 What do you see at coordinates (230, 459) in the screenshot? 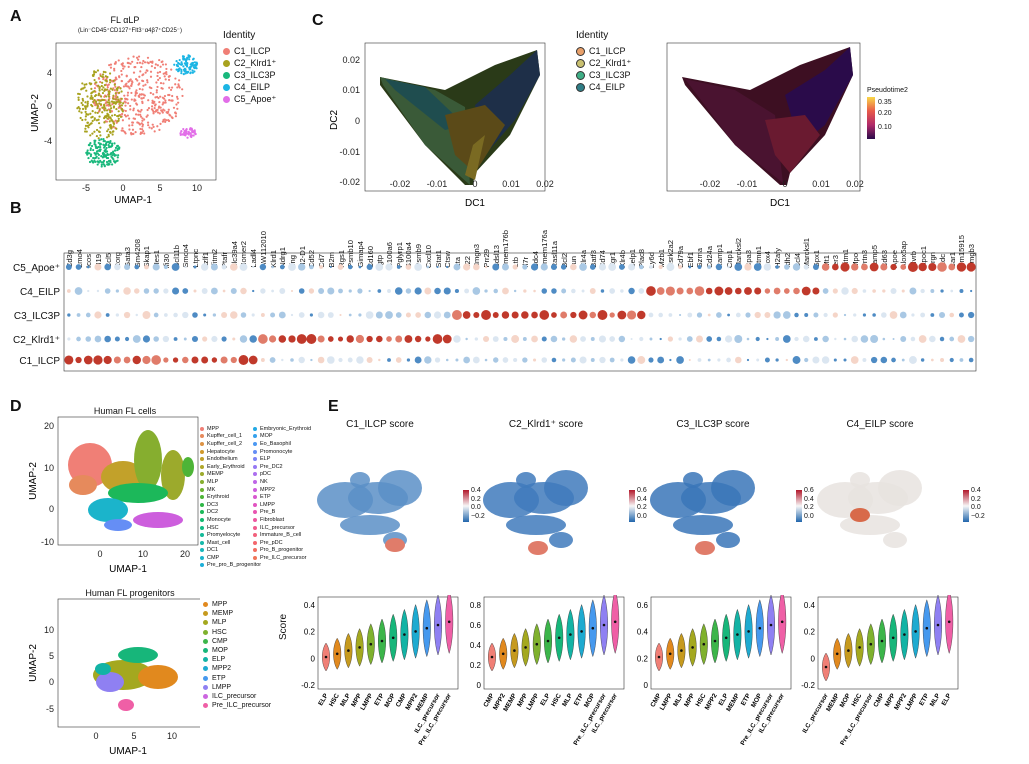
I see `legend-item: Endothelium` at bounding box center [230, 459].